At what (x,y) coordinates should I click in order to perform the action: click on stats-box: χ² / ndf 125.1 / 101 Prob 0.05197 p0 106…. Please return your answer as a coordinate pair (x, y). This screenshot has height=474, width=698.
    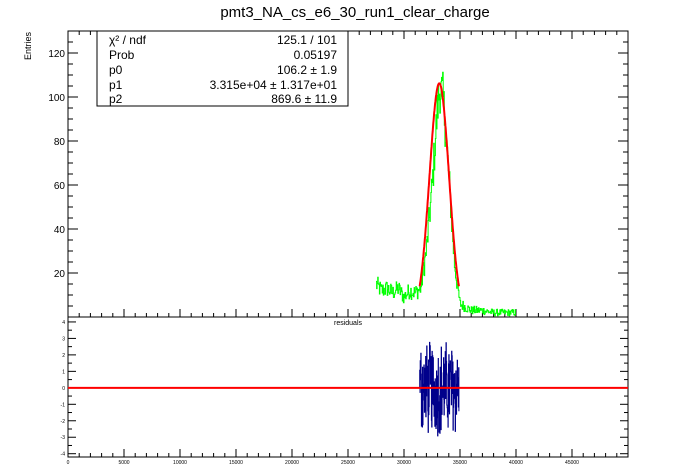
    Looking at the image, I should click on (222, 68).